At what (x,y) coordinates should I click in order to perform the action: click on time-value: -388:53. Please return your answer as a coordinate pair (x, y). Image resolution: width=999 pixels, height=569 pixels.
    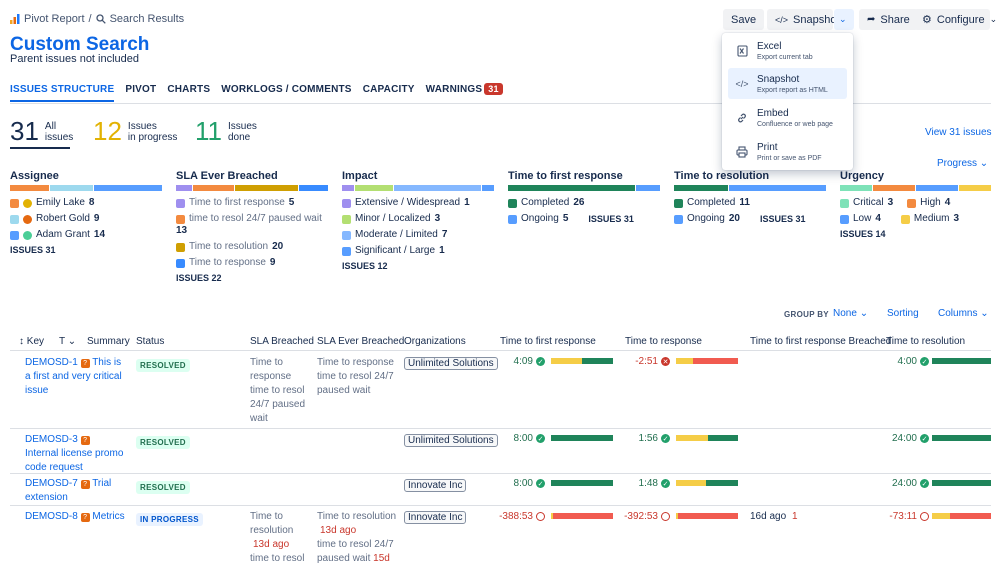
    Looking at the image, I should click on (516, 516).